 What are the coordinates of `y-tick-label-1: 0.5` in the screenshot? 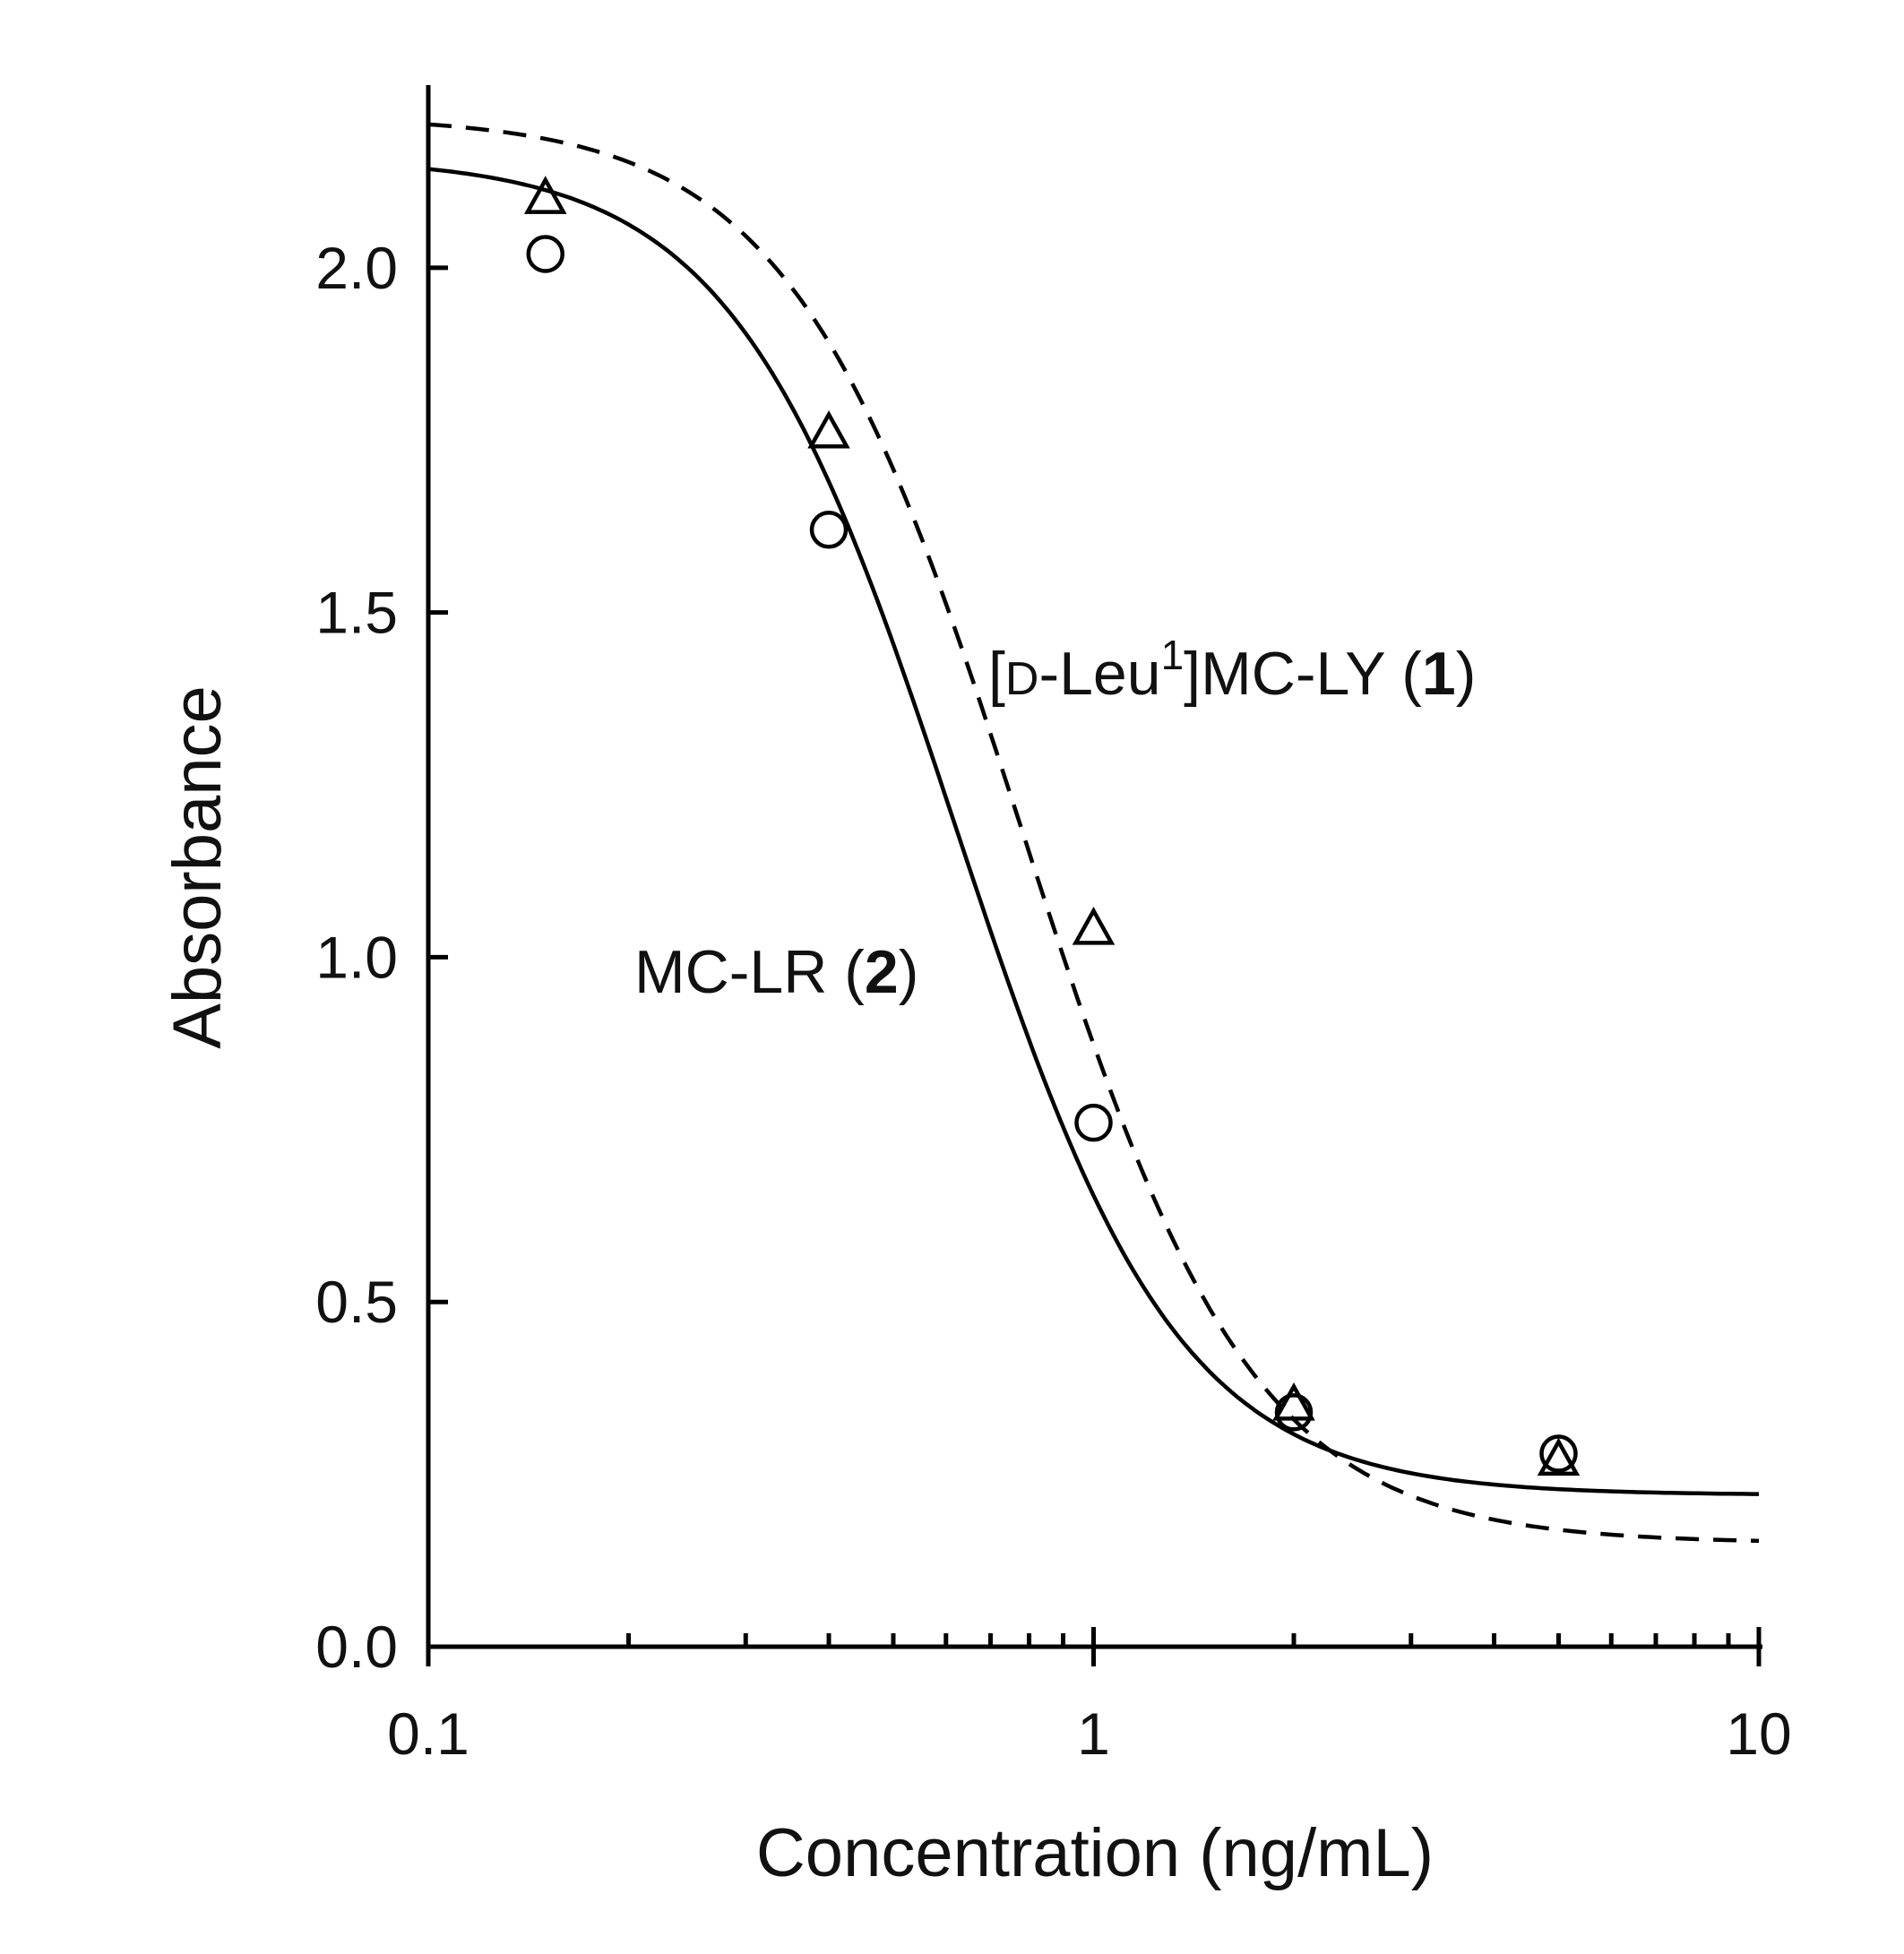 It's located at (356, 1302).